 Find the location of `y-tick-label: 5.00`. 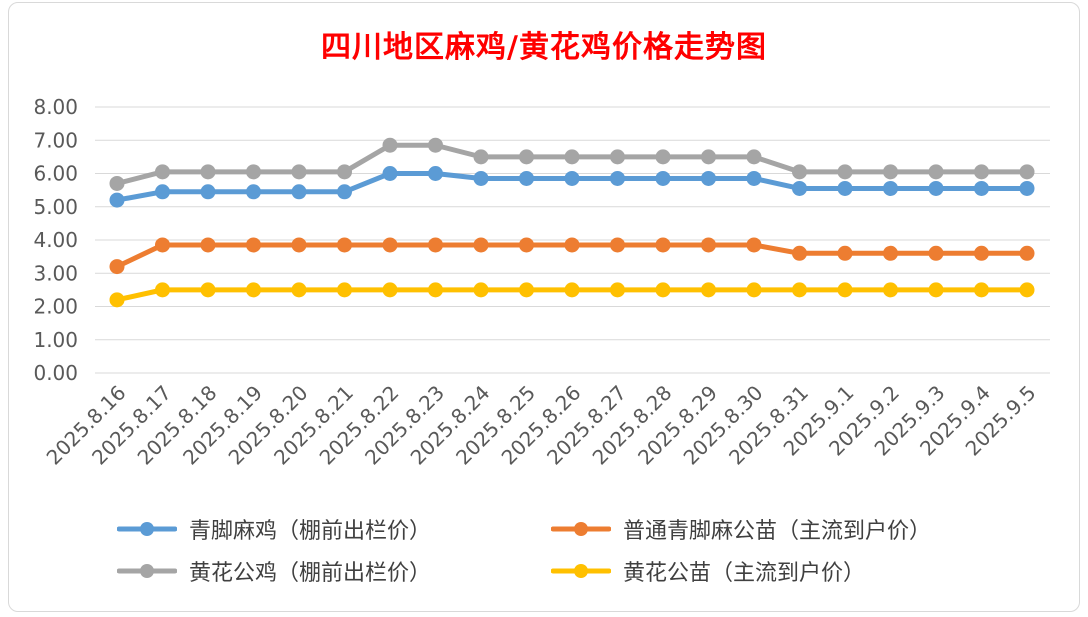

y-tick-label: 5.00 is located at coordinates (55, 207).